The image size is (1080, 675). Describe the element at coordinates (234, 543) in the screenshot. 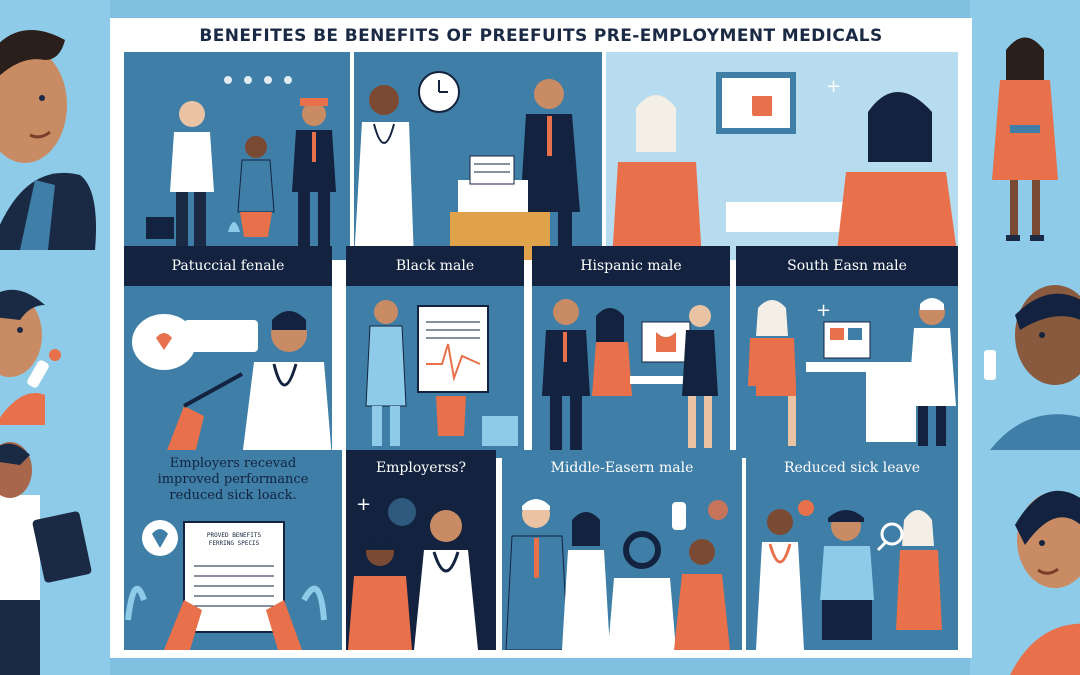

I see `document-text-line: FERRING SPECIS` at that location.